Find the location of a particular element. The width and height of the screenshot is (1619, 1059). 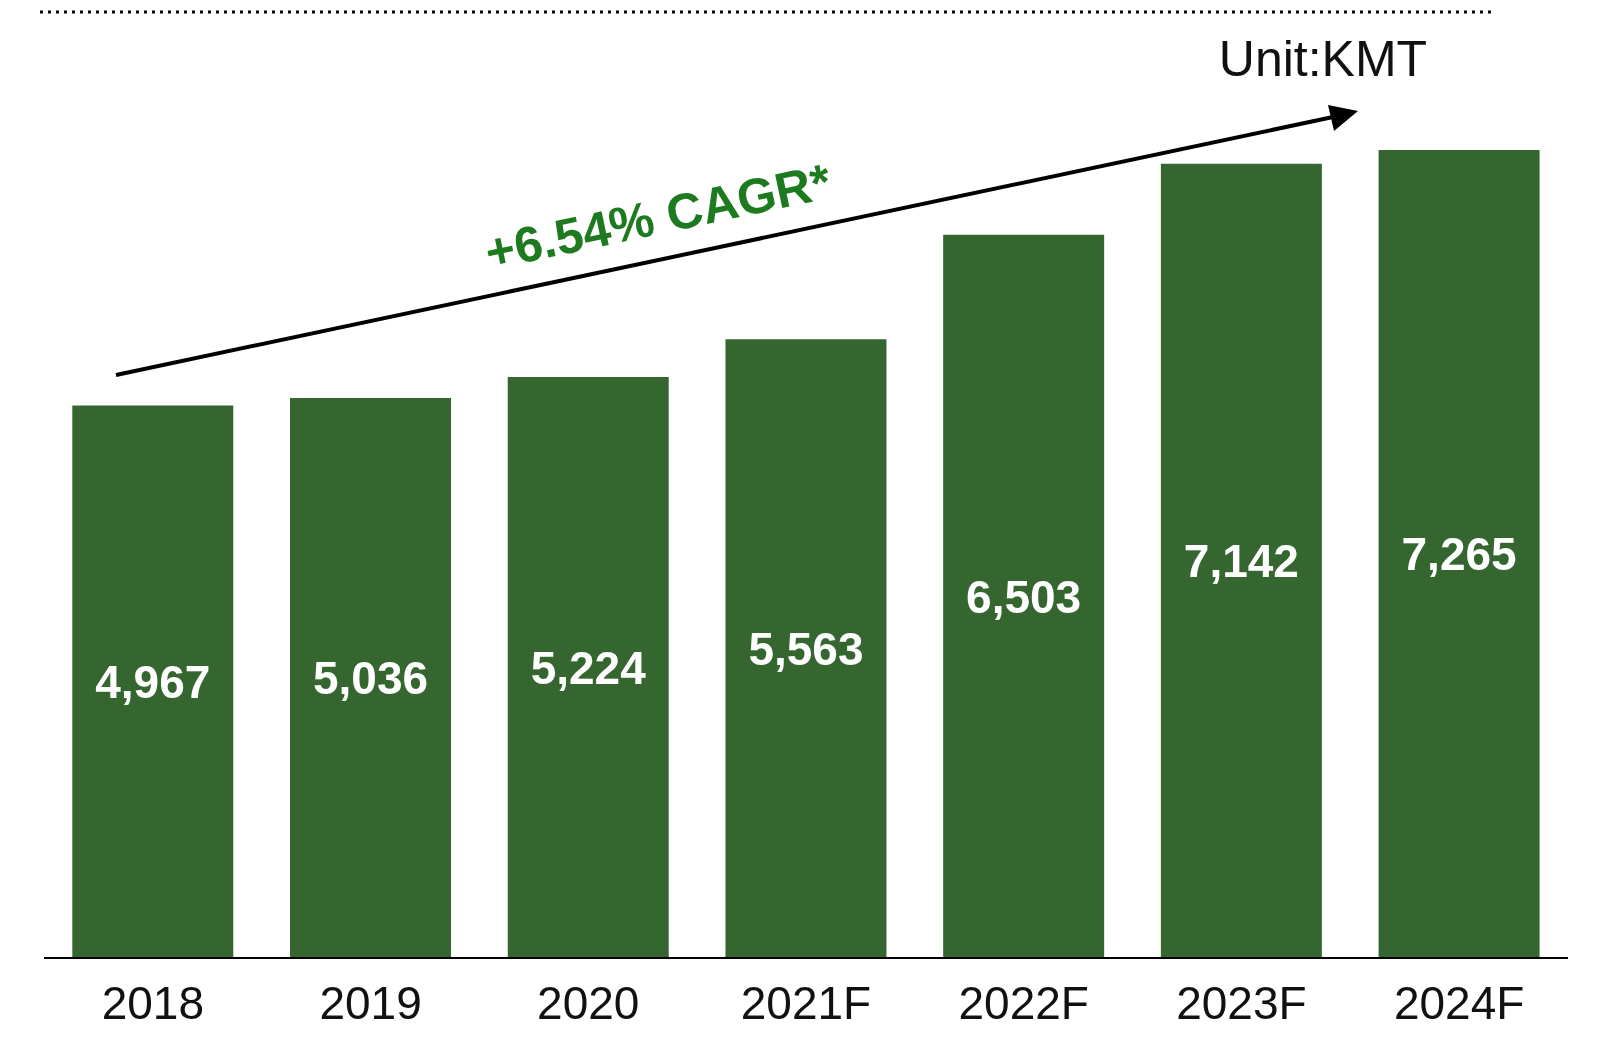

x-tick-label: 2021F is located at coordinates (806, 1002).